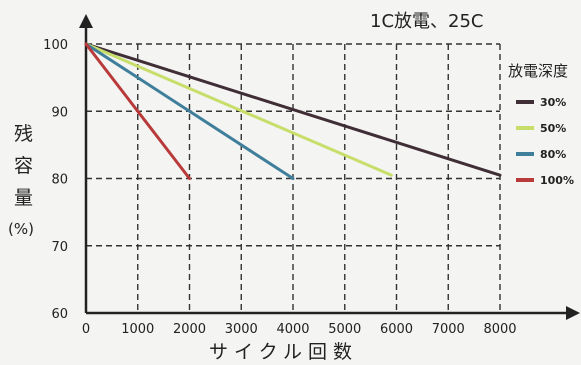  Describe the element at coordinates (86, 21) in the screenshot. I see `y-axis-arrow` at that location.